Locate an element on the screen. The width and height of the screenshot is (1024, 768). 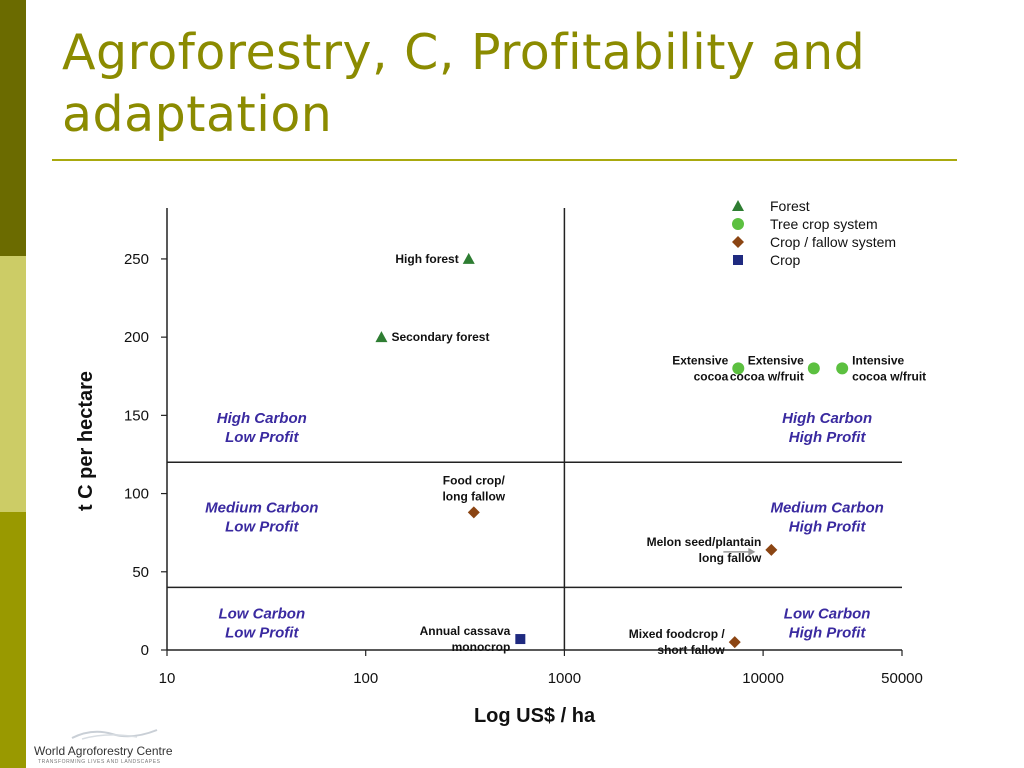
logo-tagline: TRANSFORMING LIVES AND LANDSCAPES is located at coordinates (99, 762).